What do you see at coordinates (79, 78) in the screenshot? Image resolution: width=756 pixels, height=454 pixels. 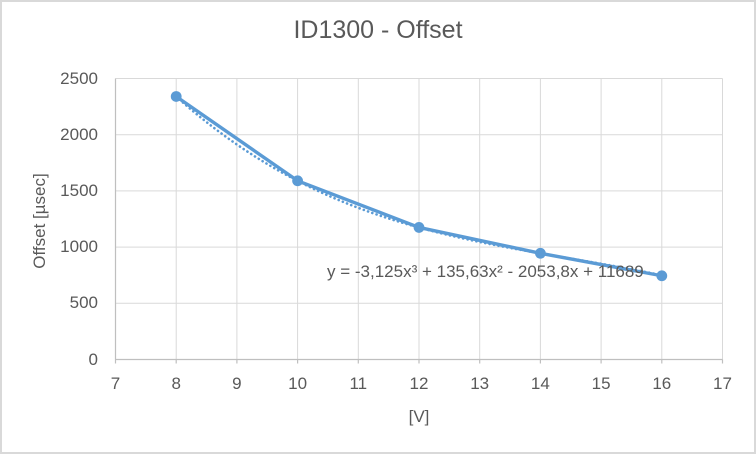 I see `y-tick-label: 2500` at bounding box center [79, 78].